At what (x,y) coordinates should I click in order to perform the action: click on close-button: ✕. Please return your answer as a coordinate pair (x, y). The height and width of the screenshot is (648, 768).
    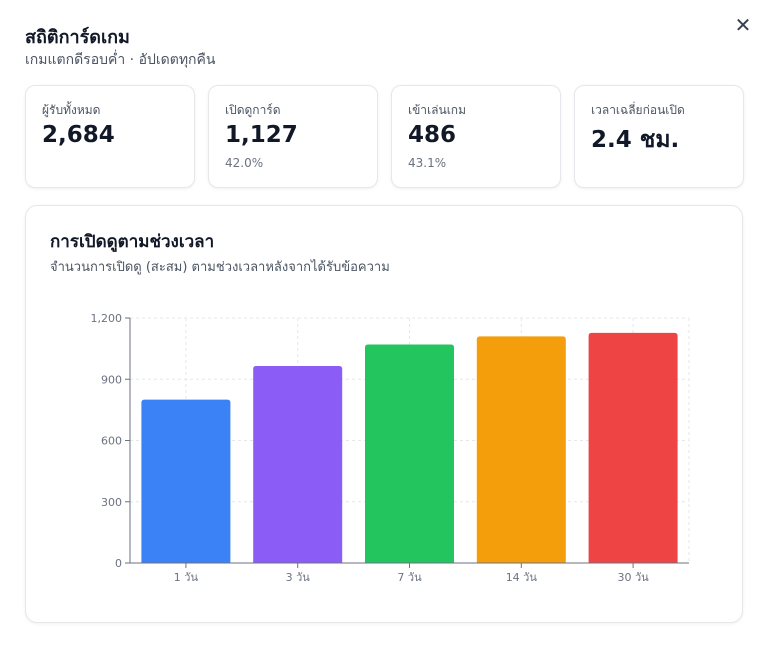
    Looking at the image, I should click on (743, 25).